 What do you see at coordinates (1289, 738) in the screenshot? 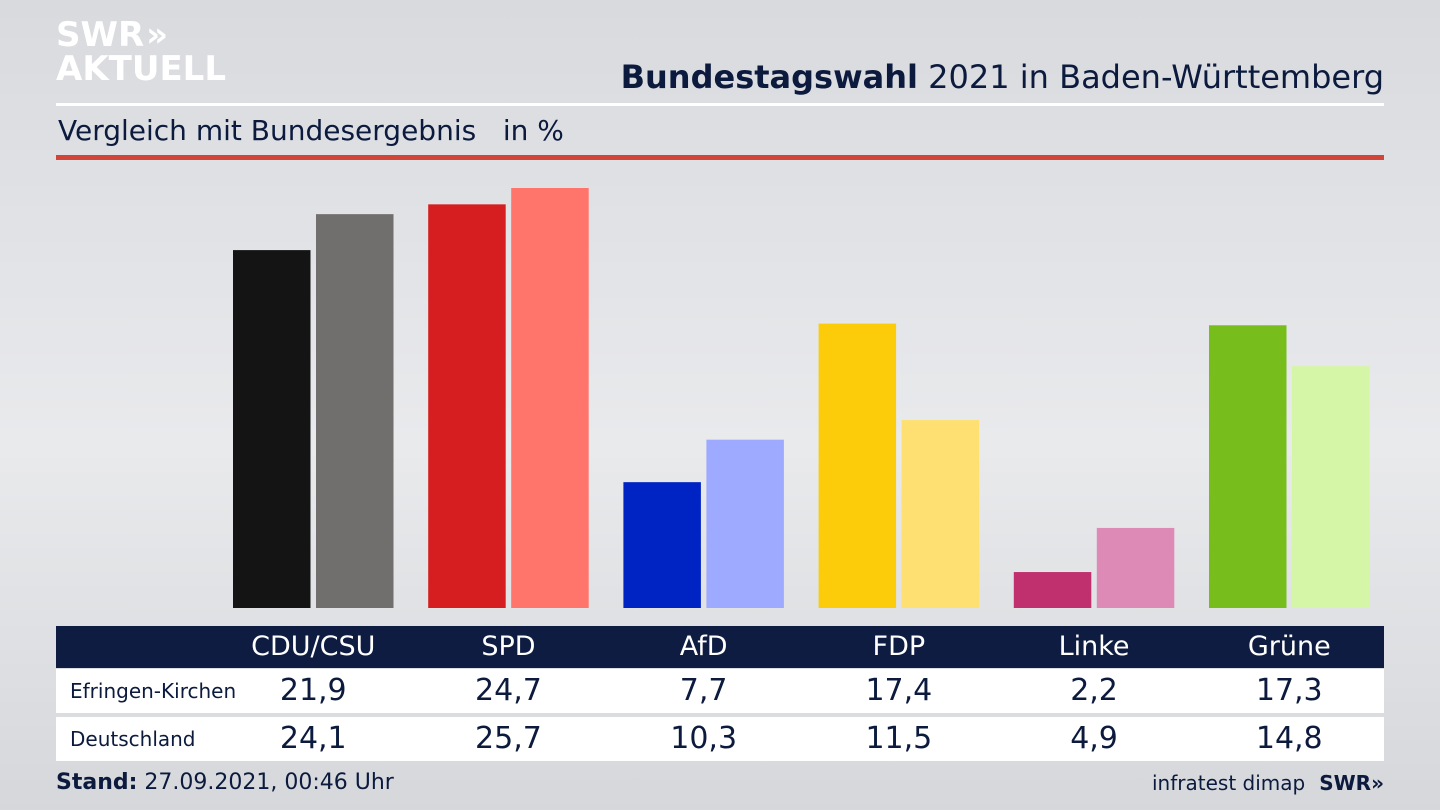
I see `value-cell: 14,8` at bounding box center [1289, 738].